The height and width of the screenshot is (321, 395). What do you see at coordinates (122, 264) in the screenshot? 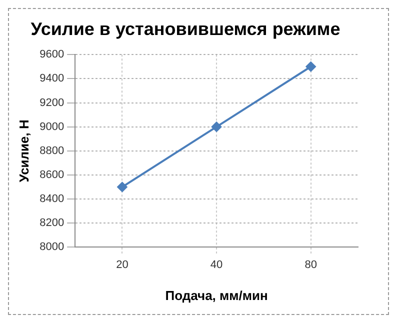
I see `x-tick-label: 20` at bounding box center [122, 264].